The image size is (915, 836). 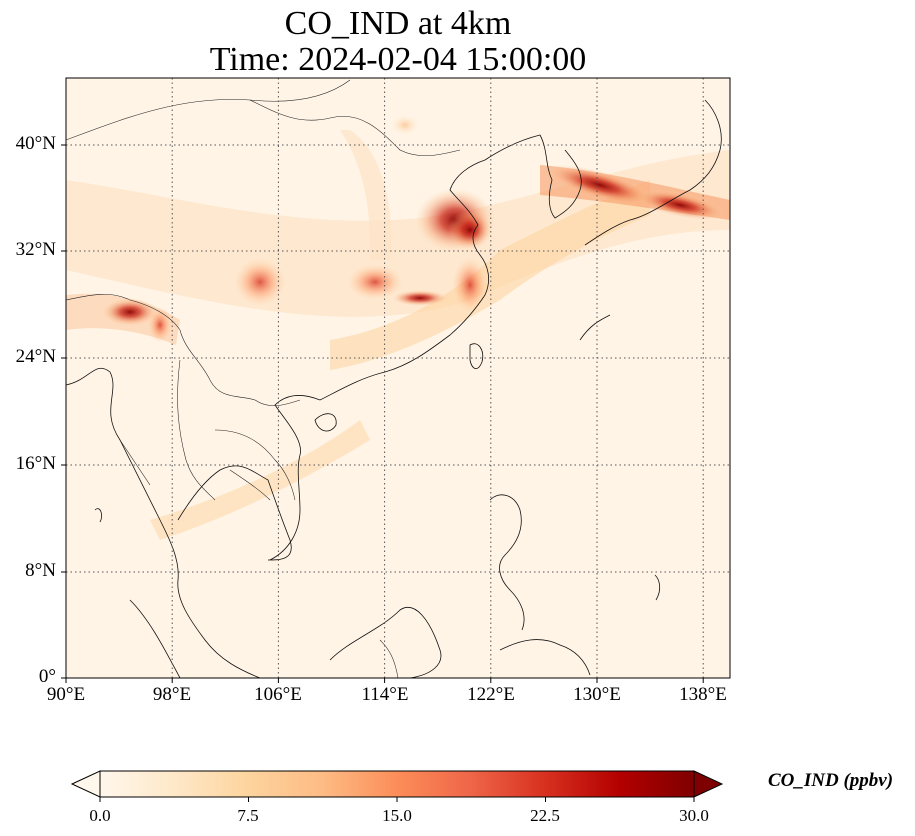 What do you see at coordinates (100, 815) in the screenshot?
I see `colorbar-tick-label: 0.0` at bounding box center [100, 815].